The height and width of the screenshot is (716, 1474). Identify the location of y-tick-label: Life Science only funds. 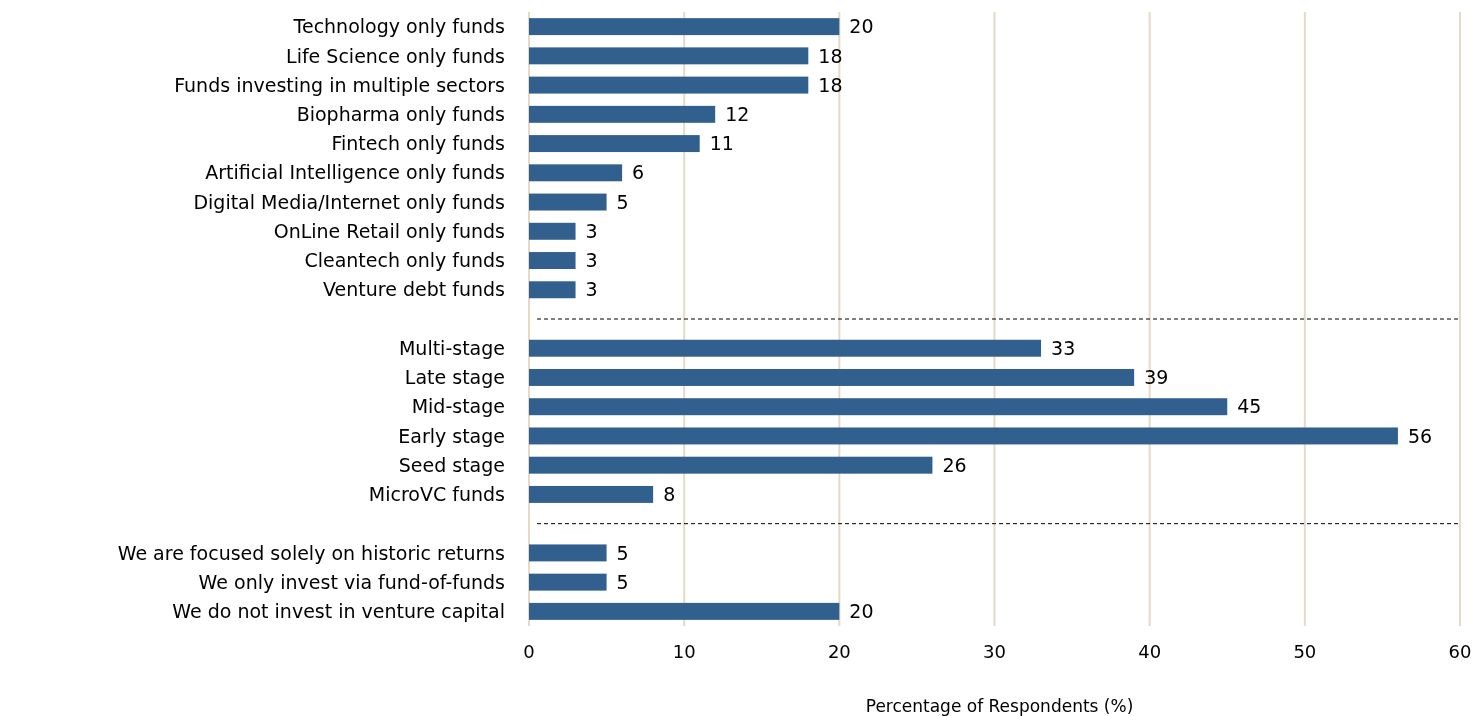
(395, 55).